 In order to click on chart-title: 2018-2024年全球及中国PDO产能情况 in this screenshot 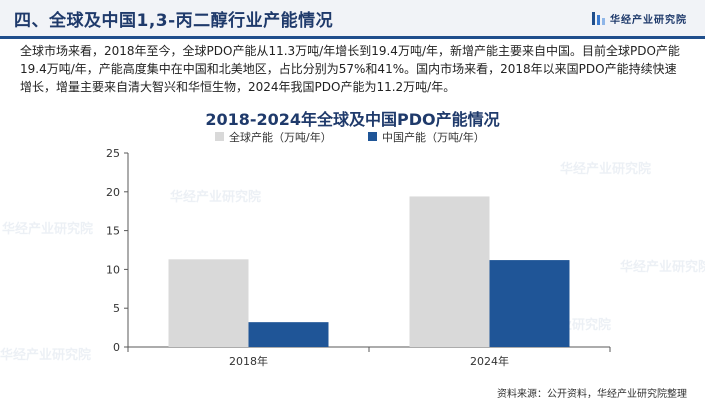, I will do `click(352, 119)`.